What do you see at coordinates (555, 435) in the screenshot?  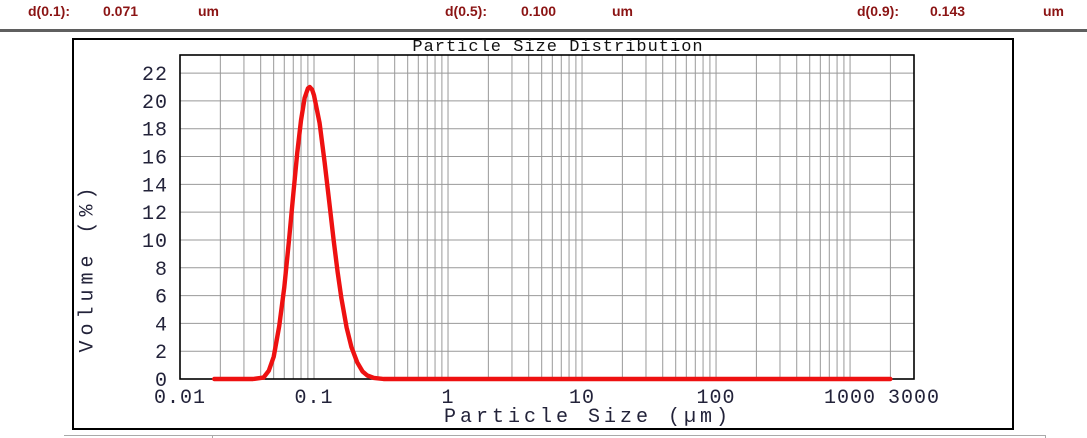 I see `next-section-top-edge` at bounding box center [555, 435].